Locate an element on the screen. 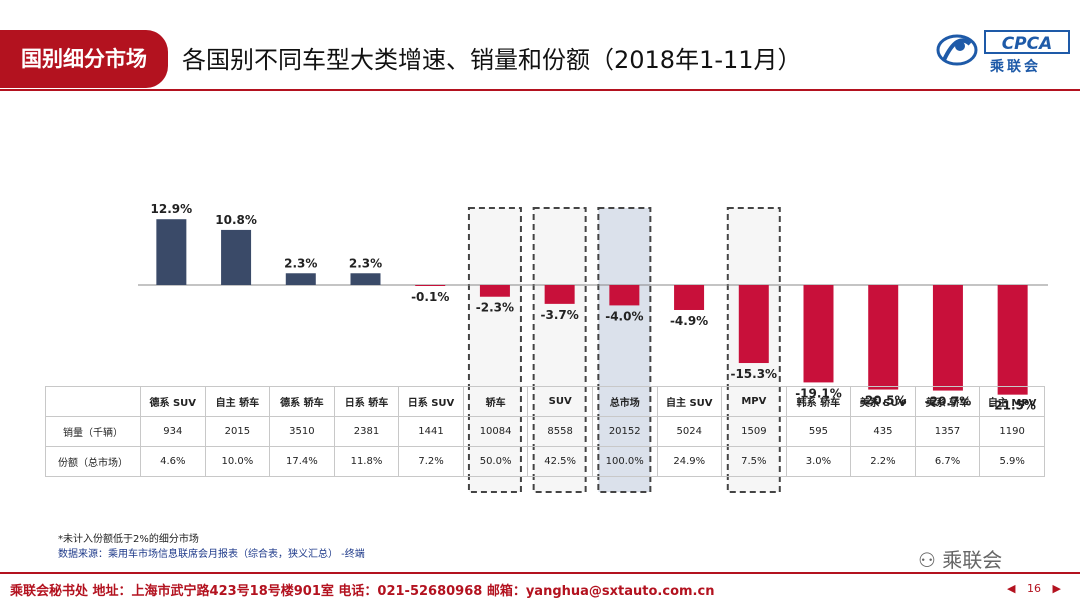 The image size is (1080, 607). table-cell: 2381 is located at coordinates (366, 431).